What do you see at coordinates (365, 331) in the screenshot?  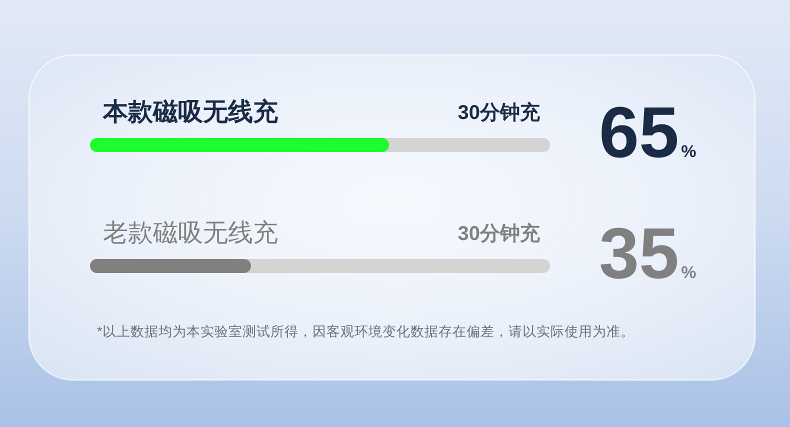 I see `text: *以上数据均为本实验室测试所得，因客观环境变化数据存在偏差，请以实际使用为准。` at bounding box center [365, 331].